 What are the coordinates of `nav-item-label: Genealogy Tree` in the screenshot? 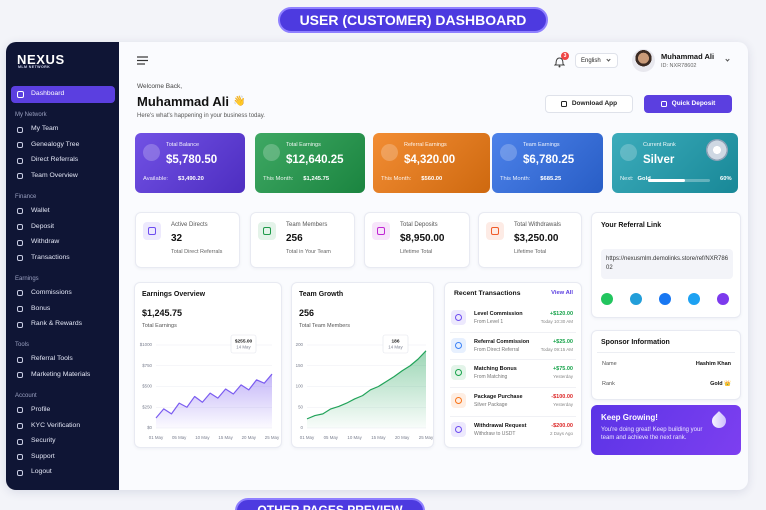 It's located at (55, 144).